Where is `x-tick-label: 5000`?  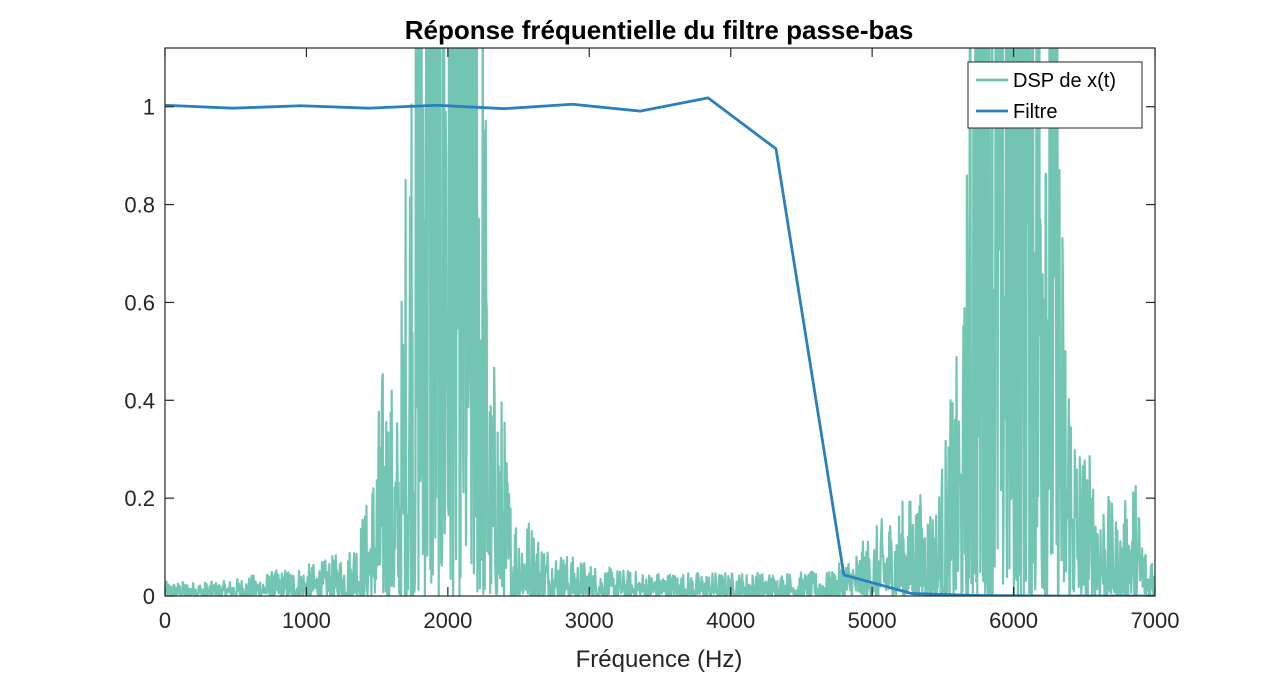
x-tick-label: 5000 is located at coordinates (872, 620).